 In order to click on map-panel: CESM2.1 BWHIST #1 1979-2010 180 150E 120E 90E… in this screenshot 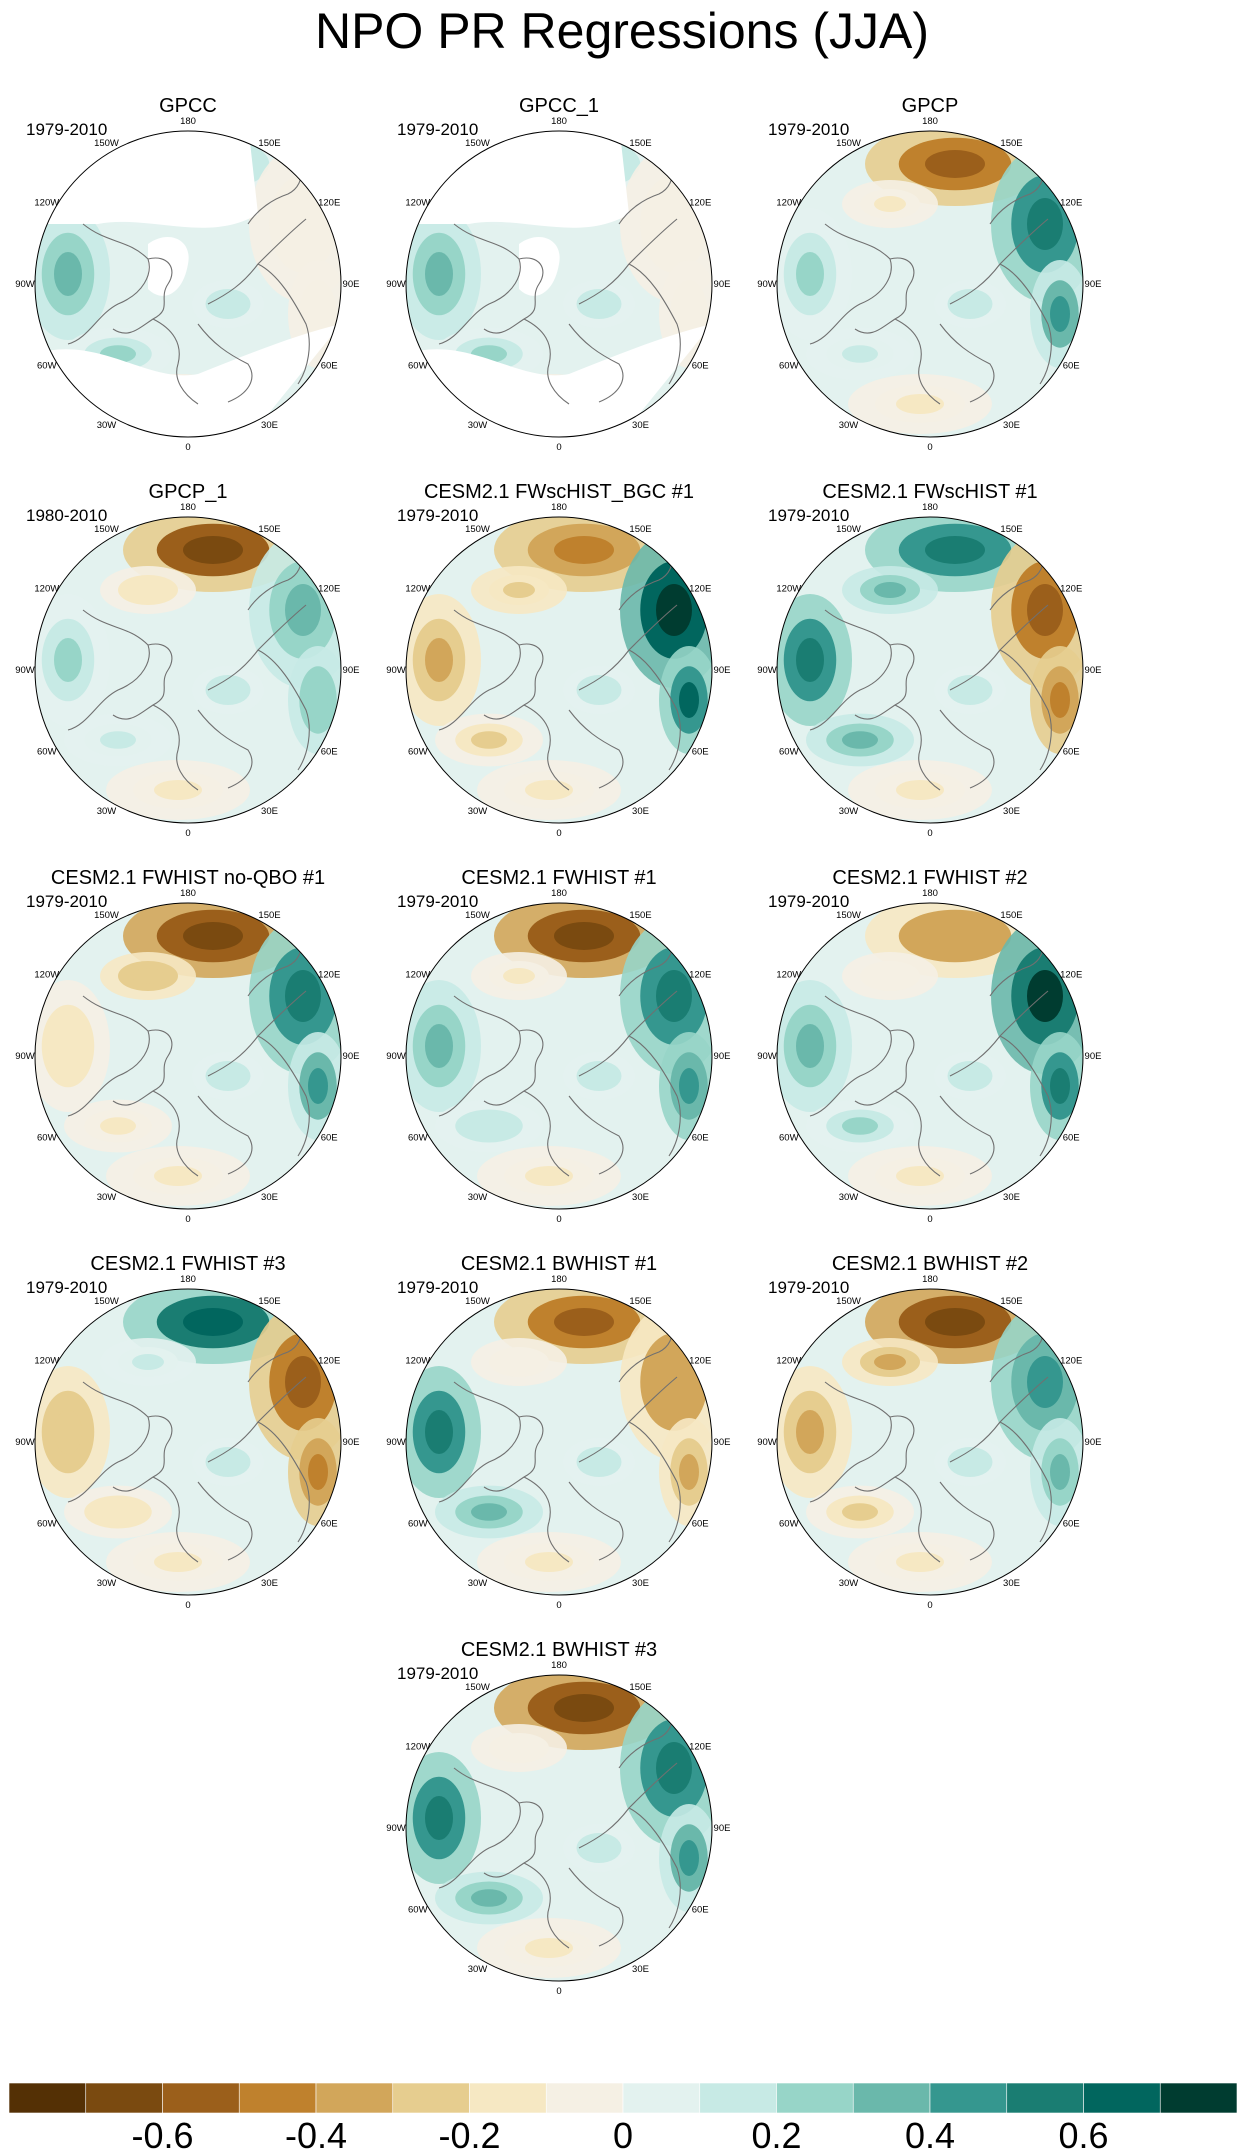, I will do `click(559, 1444)`.